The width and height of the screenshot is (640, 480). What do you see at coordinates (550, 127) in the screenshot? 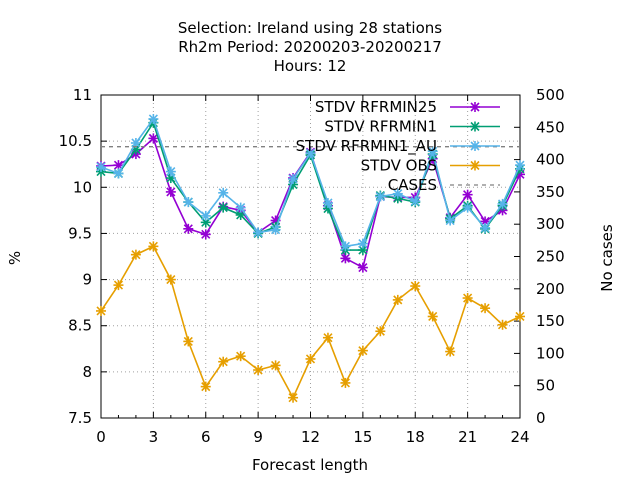
I see `y2-tick-label: 450` at bounding box center [550, 127].